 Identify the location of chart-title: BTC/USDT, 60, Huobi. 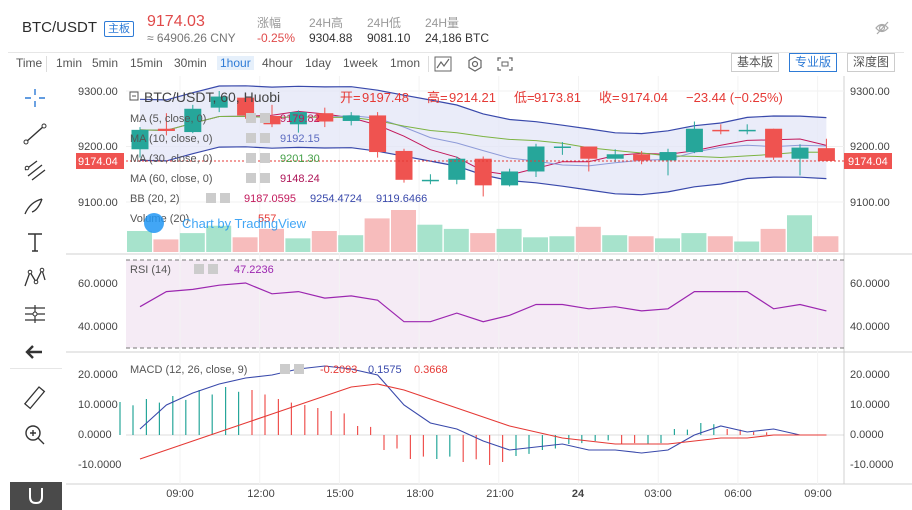
(212, 97).